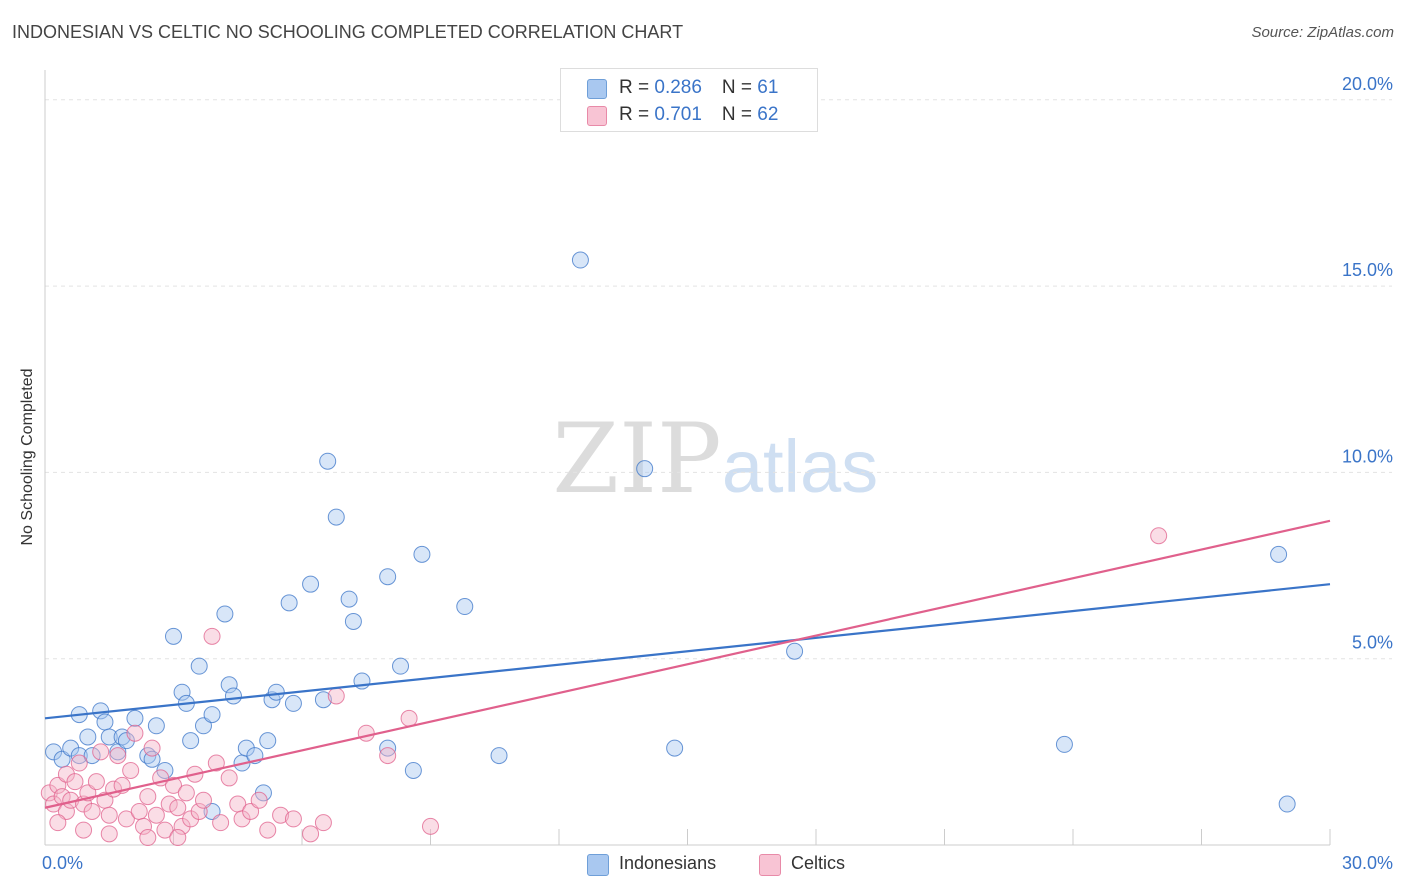  What do you see at coordinates (698, 88) in the screenshot?
I see `legend-row-text: R = 0.286 N = 61` at bounding box center [698, 88].